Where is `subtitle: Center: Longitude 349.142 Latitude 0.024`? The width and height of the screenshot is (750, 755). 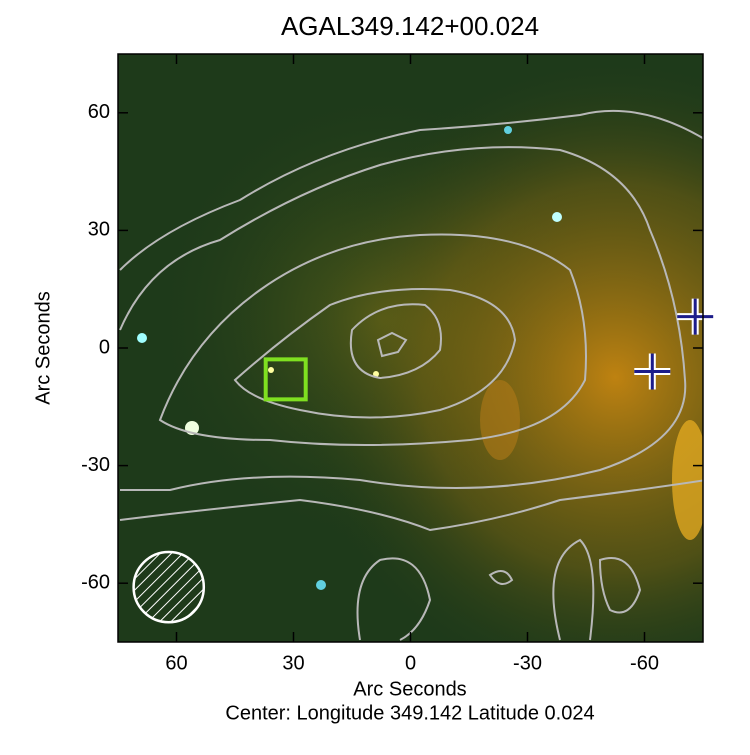 subtitle: Center: Longitude 349.142 Latitude 0.024 is located at coordinates (409, 713).